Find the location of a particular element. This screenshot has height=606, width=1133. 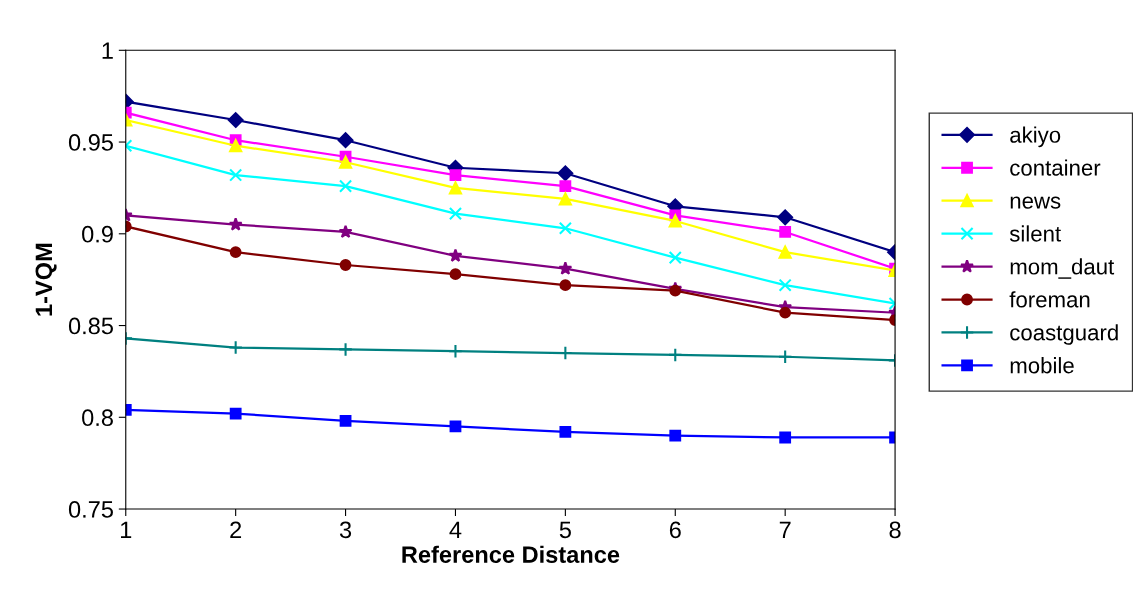

x-tick-label: 7 is located at coordinates (785, 529).